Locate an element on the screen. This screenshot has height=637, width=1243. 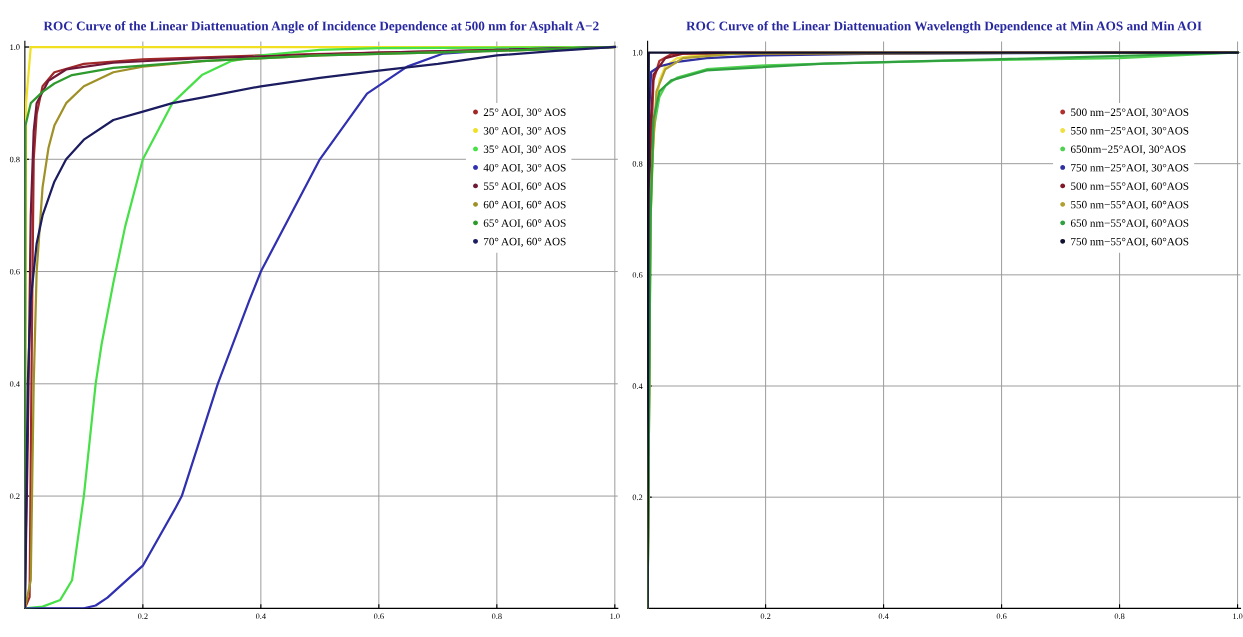
legend-label: 550 nm−55°AOI, 60°AOS is located at coordinates (1130, 205).